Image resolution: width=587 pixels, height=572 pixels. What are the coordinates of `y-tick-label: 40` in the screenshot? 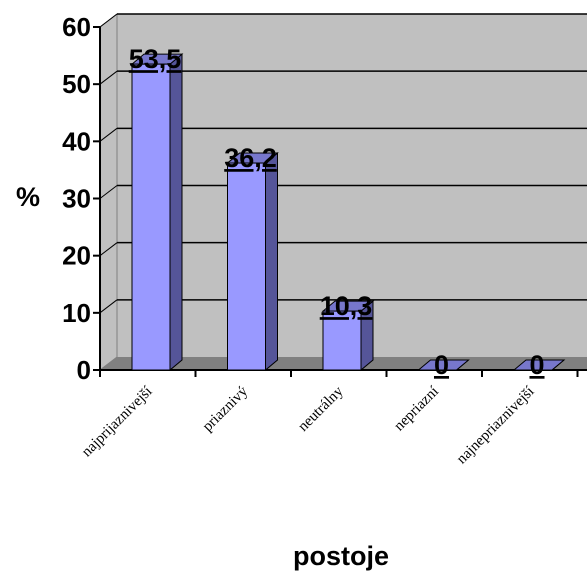 It's located at (76, 141).